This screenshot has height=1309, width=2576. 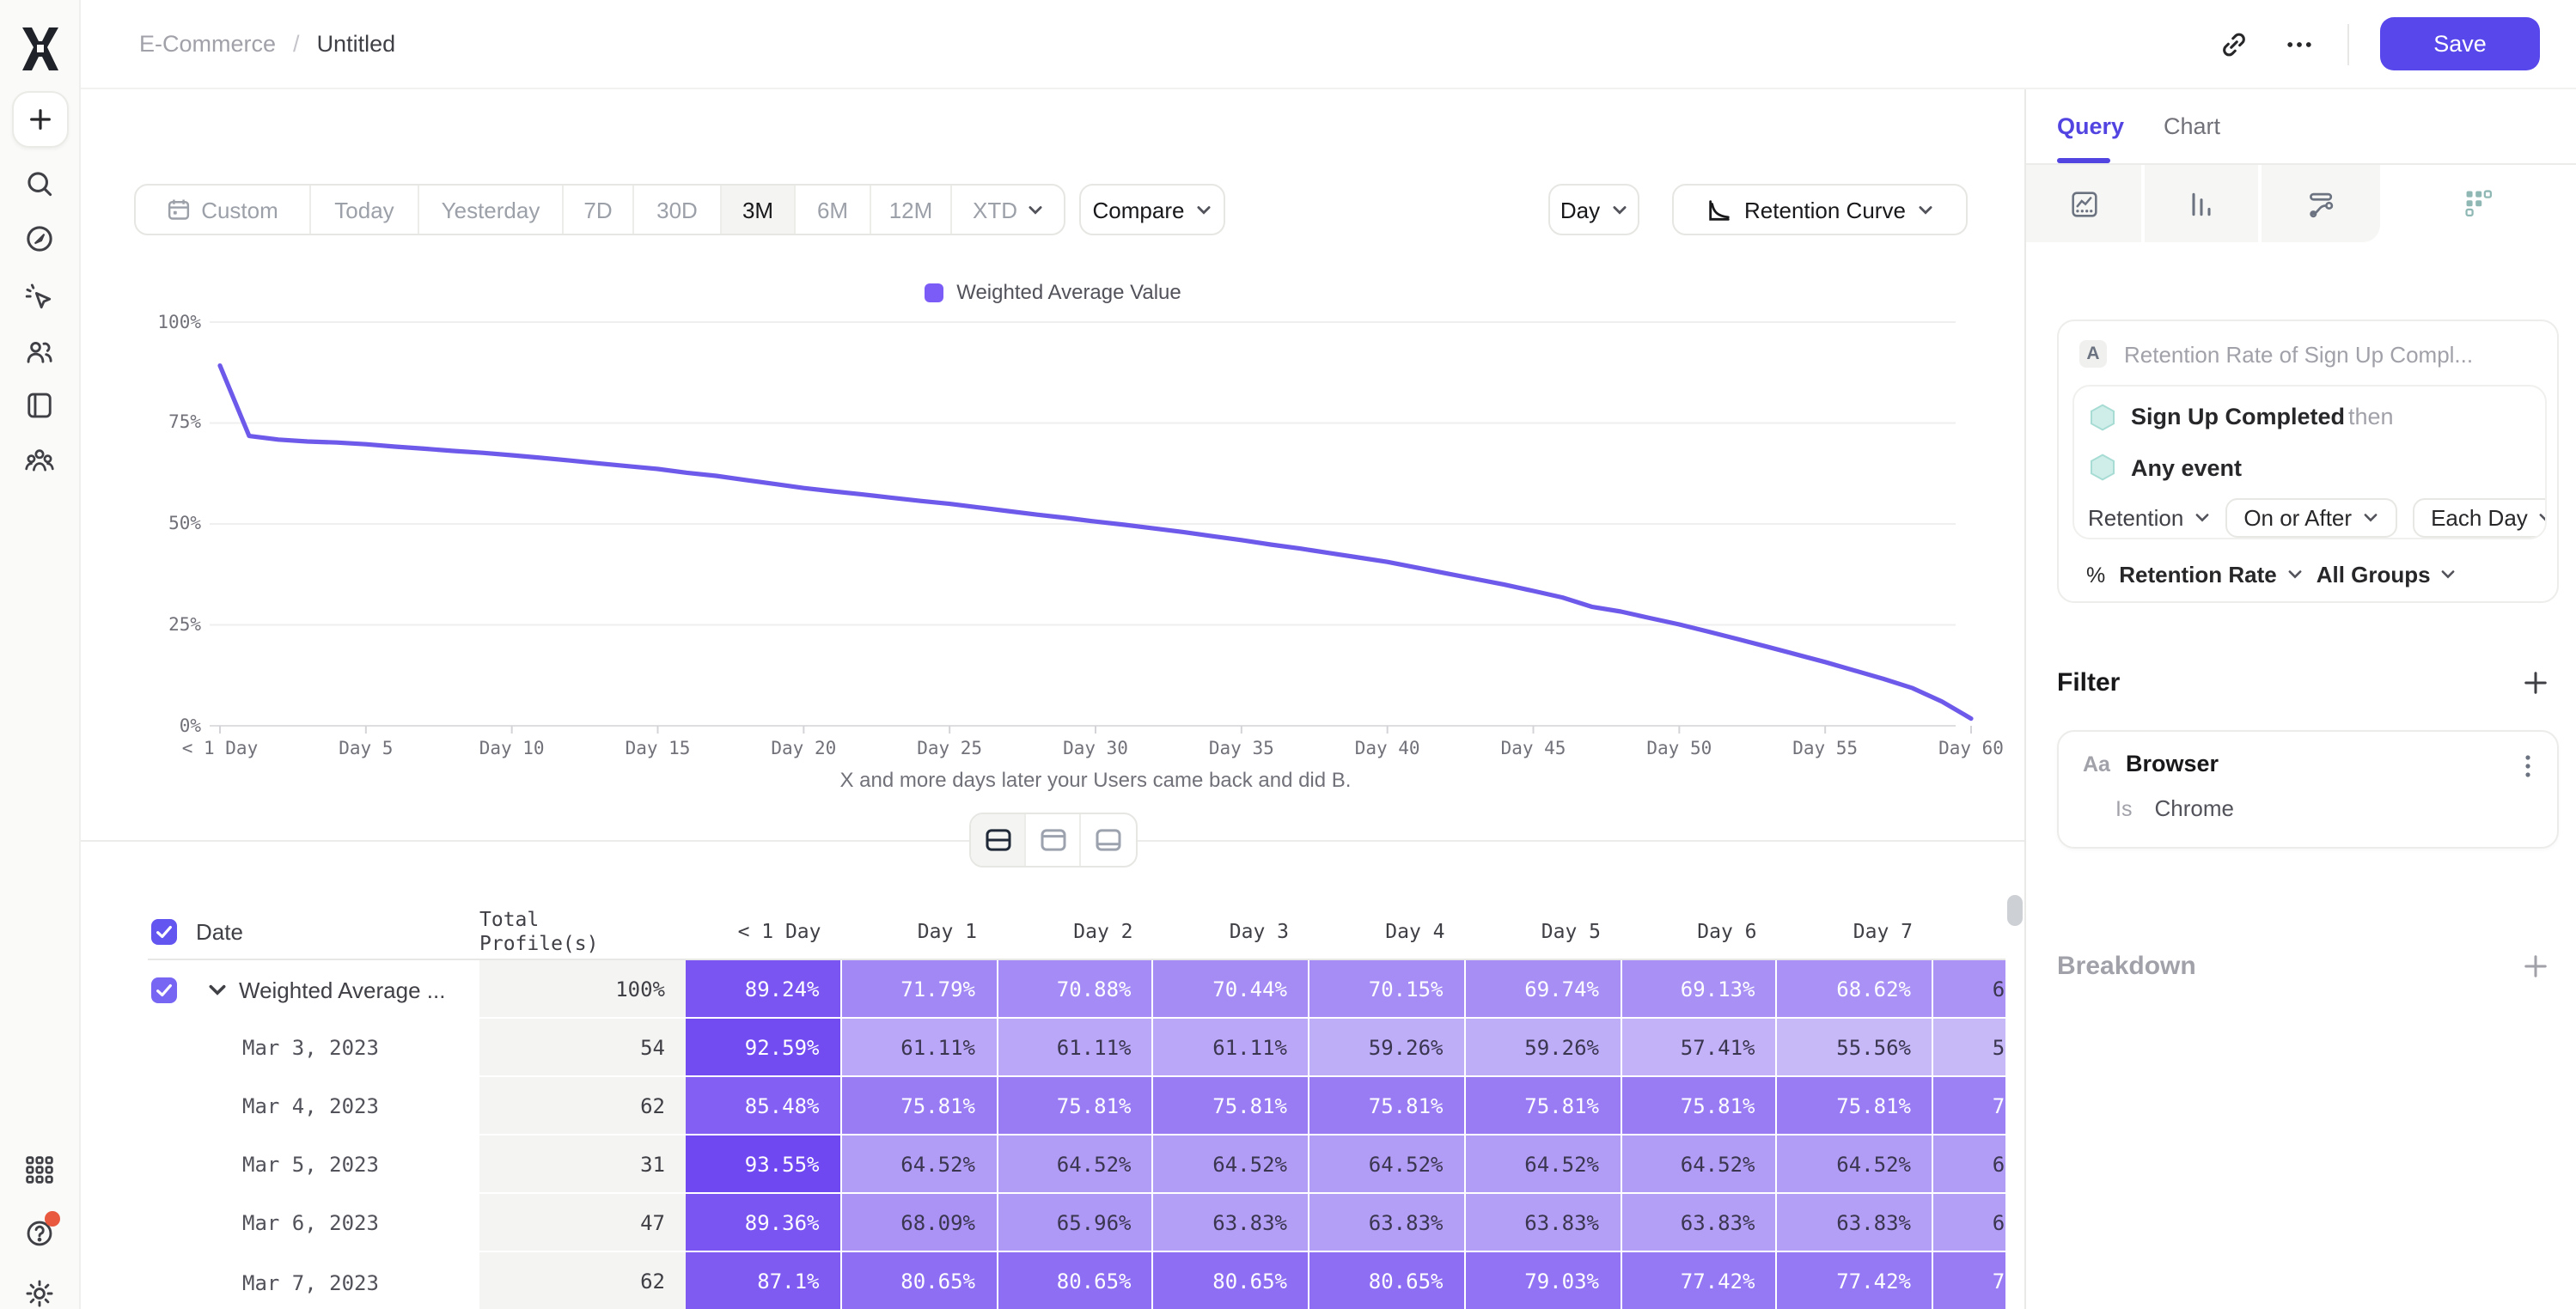 I want to click on copy-link-icon, so click(x=2234, y=44).